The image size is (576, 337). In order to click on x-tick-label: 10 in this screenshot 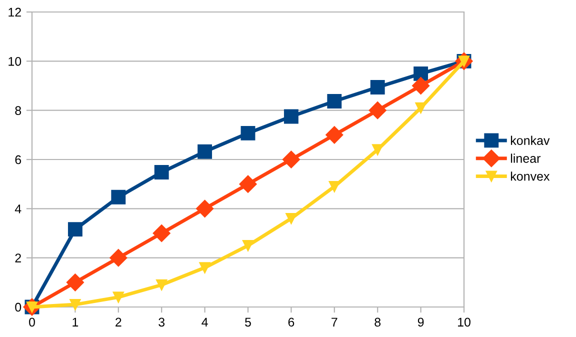, I will do `click(464, 322)`.